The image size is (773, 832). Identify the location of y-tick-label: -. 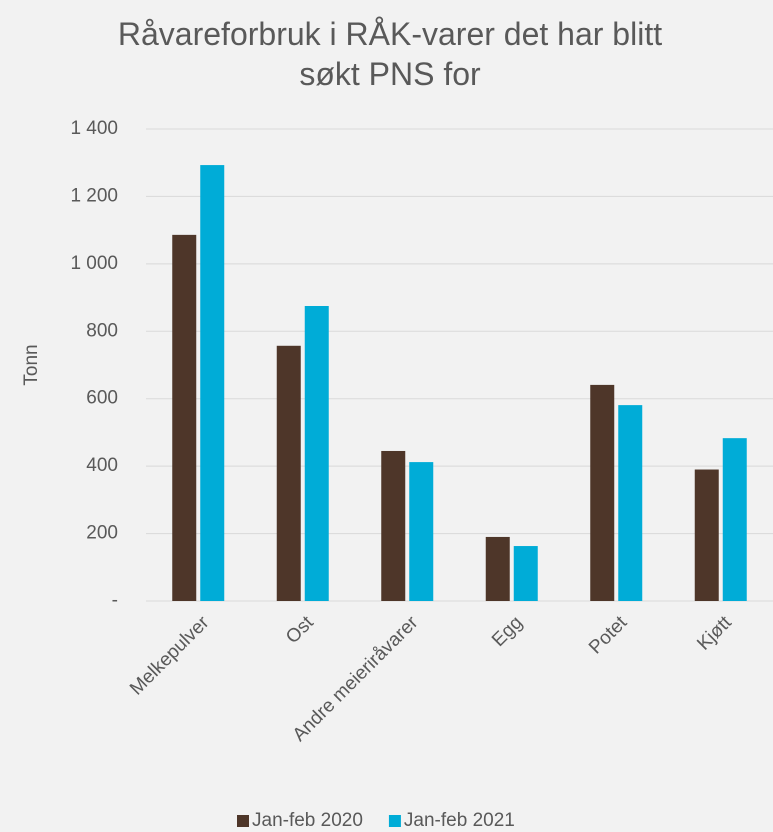
(115, 600).